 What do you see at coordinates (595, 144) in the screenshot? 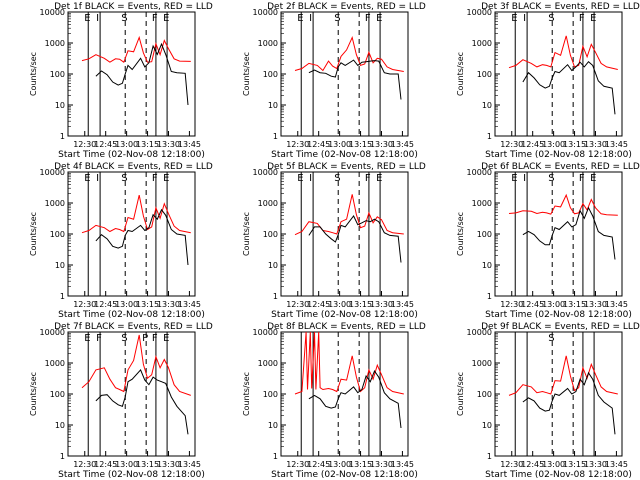
I see `panel3-x-tick-label: 13:30` at bounding box center [595, 144].